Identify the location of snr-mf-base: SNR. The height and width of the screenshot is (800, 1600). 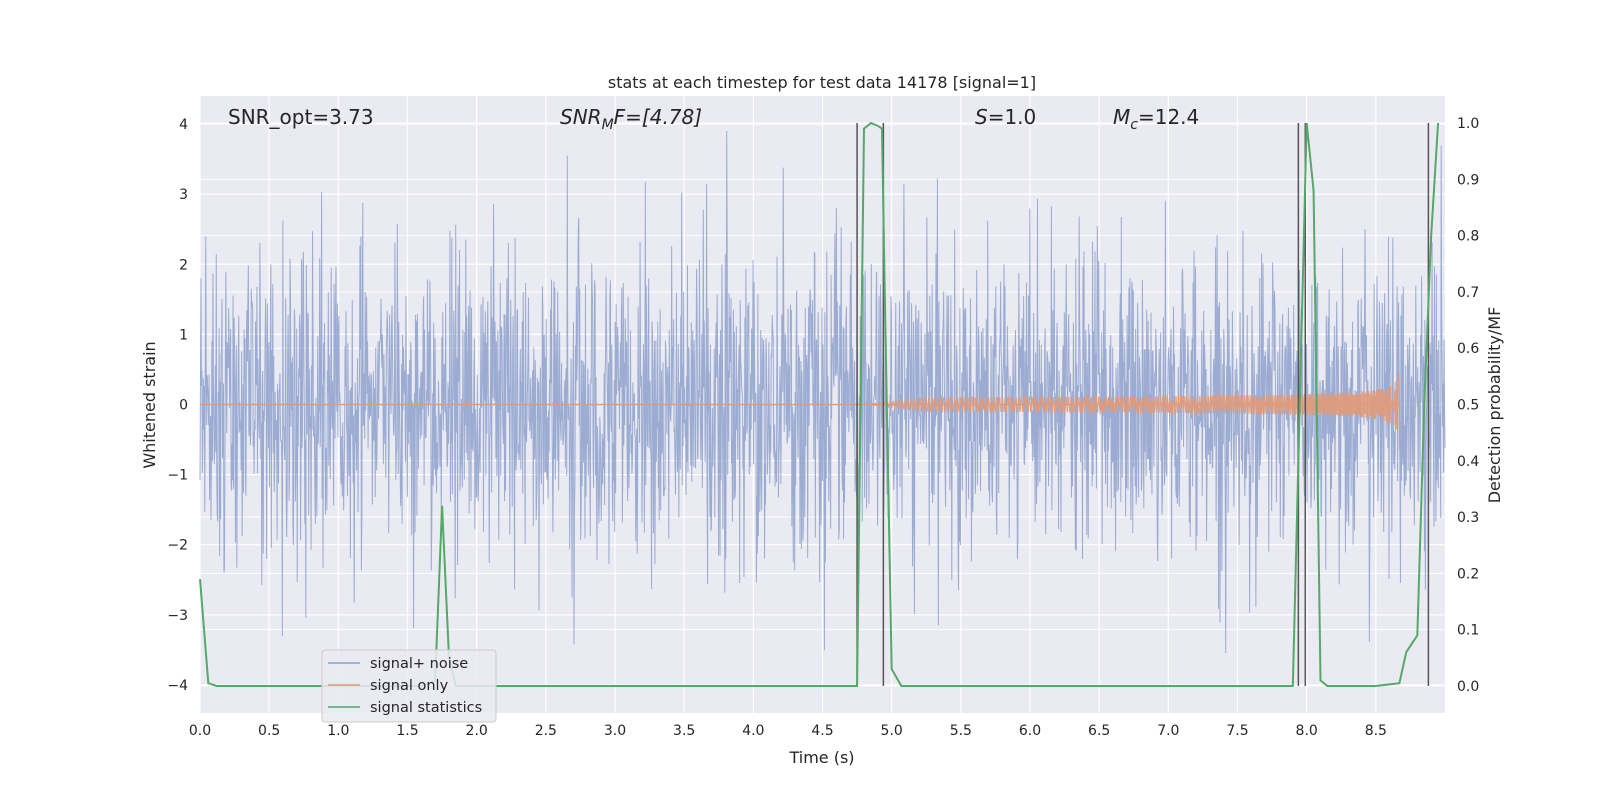
(581, 117).